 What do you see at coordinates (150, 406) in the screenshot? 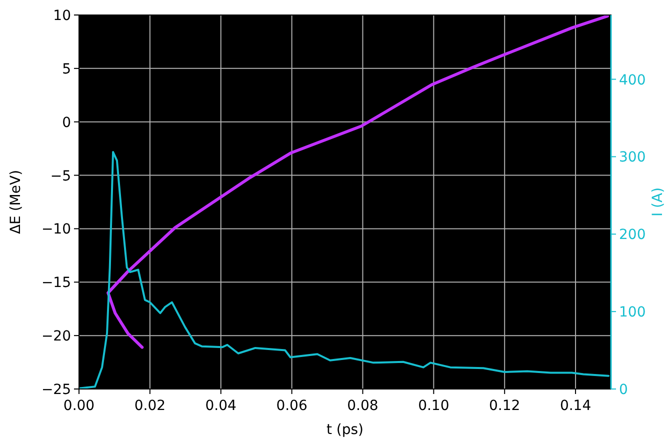
I see `x-tick-label: 0.02` at bounding box center [150, 406].